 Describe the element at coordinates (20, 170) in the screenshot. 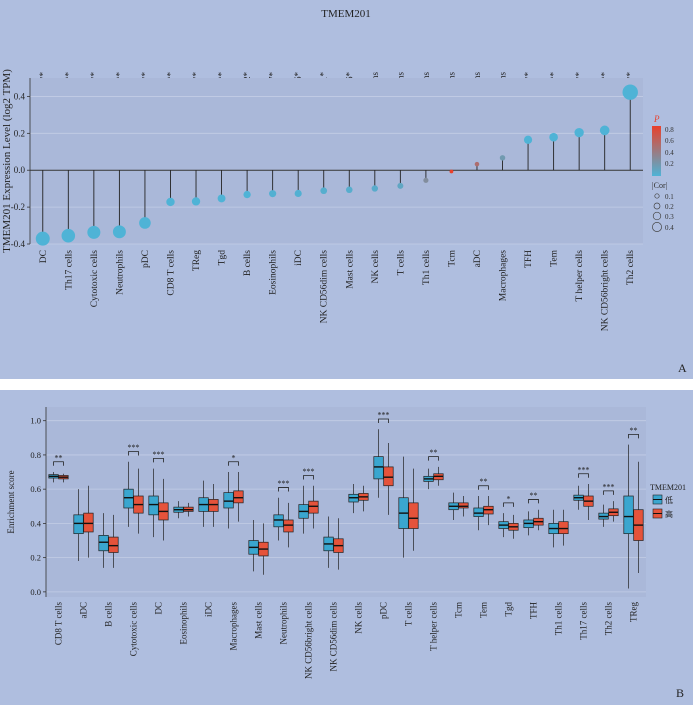

I see `y-tick-label: 0.0` at that location.